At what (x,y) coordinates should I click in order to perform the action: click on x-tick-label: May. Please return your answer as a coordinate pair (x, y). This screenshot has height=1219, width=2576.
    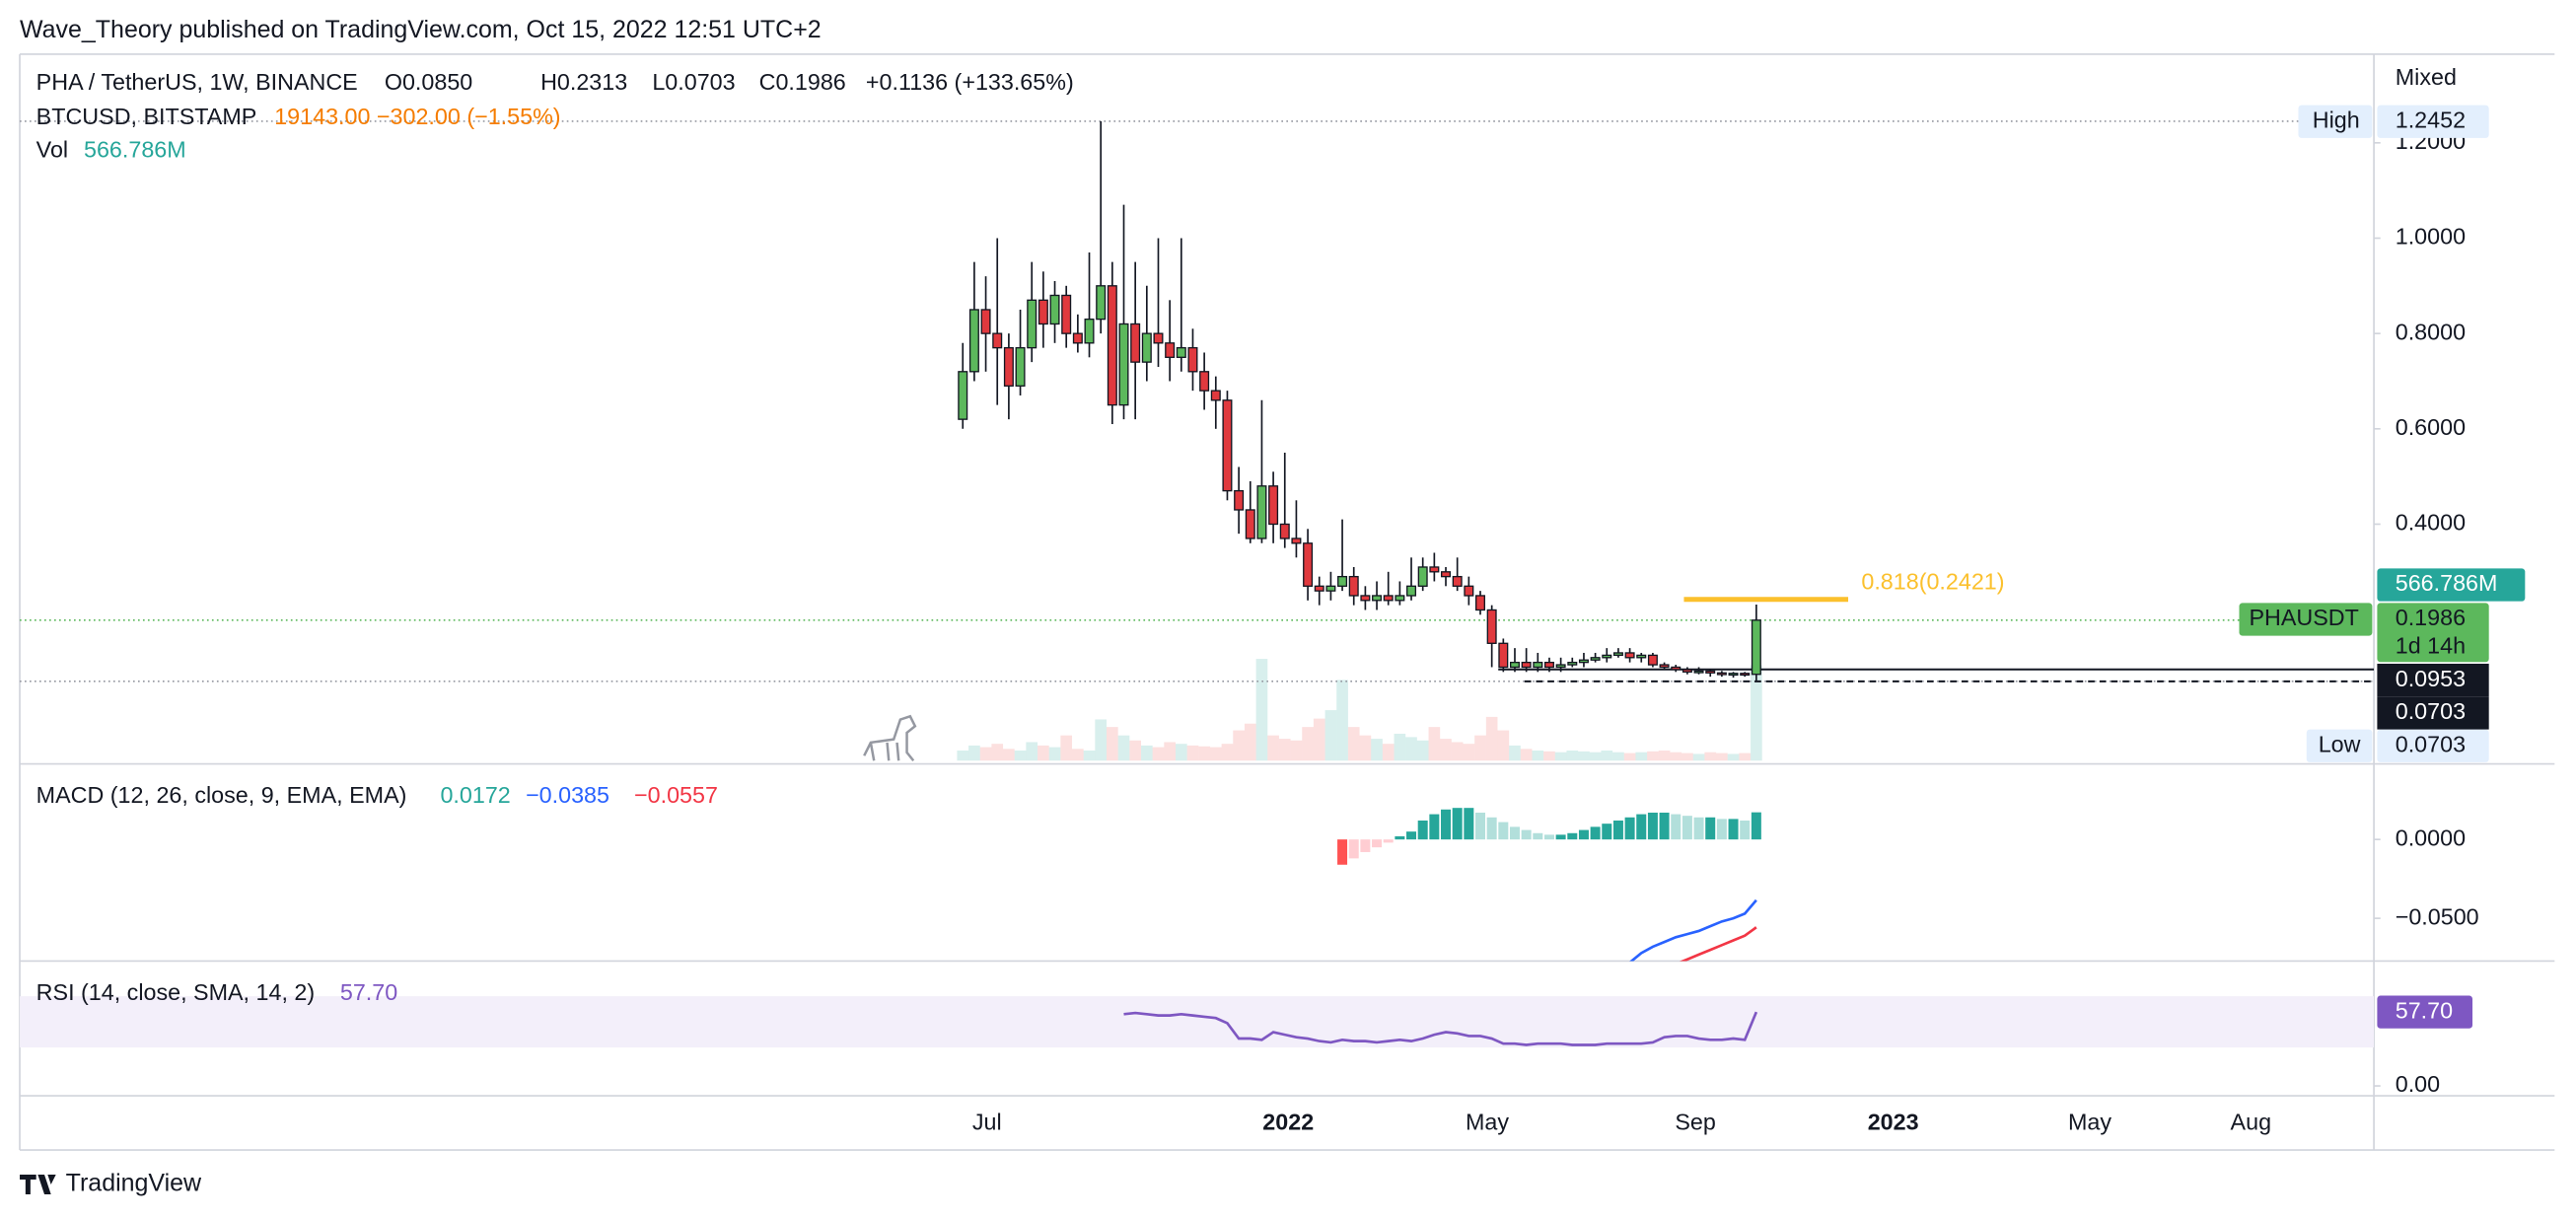
    Looking at the image, I should click on (2089, 1122).